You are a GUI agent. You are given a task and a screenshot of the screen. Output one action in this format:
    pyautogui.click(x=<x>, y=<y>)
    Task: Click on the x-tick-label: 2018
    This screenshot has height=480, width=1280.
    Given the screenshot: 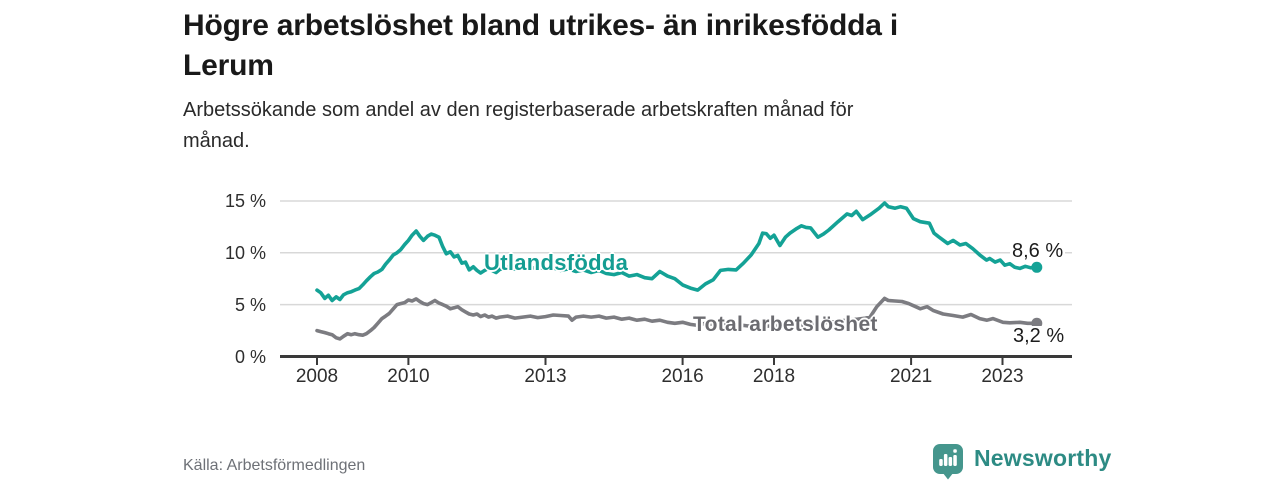 What is the action you would take?
    pyautogui.click(x=774, y=376)
    